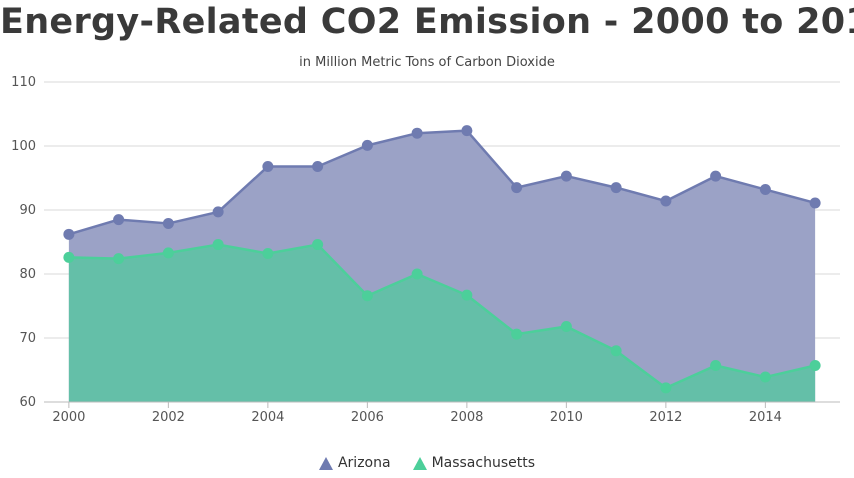  Describe the element at coordinates (23, 146) in the screenshot. I see `y-tick-label: 100` at that location.